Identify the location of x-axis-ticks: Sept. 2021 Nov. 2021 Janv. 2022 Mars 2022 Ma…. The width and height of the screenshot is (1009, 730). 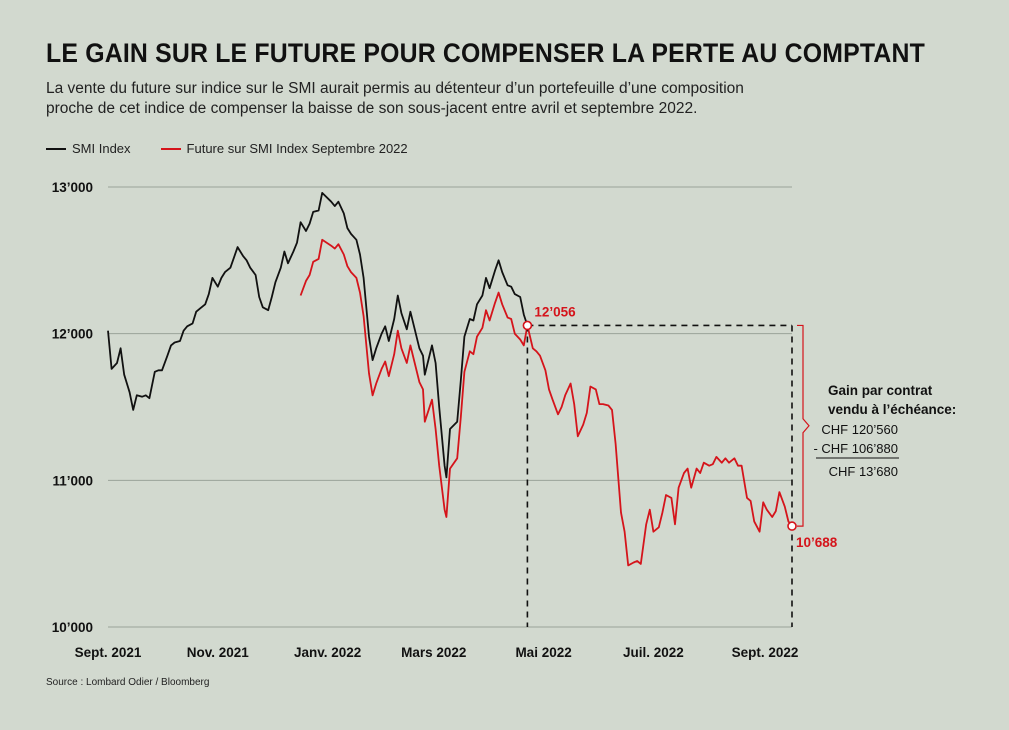
(437, 652).